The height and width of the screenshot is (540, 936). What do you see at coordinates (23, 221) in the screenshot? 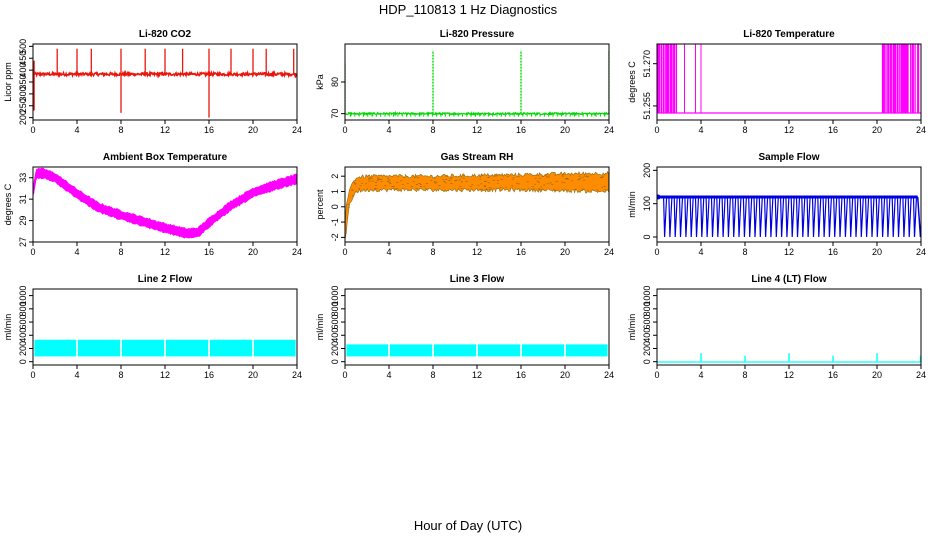
I see `chart-4-ytick-label-1: 29` at bounding box center [23, 221].